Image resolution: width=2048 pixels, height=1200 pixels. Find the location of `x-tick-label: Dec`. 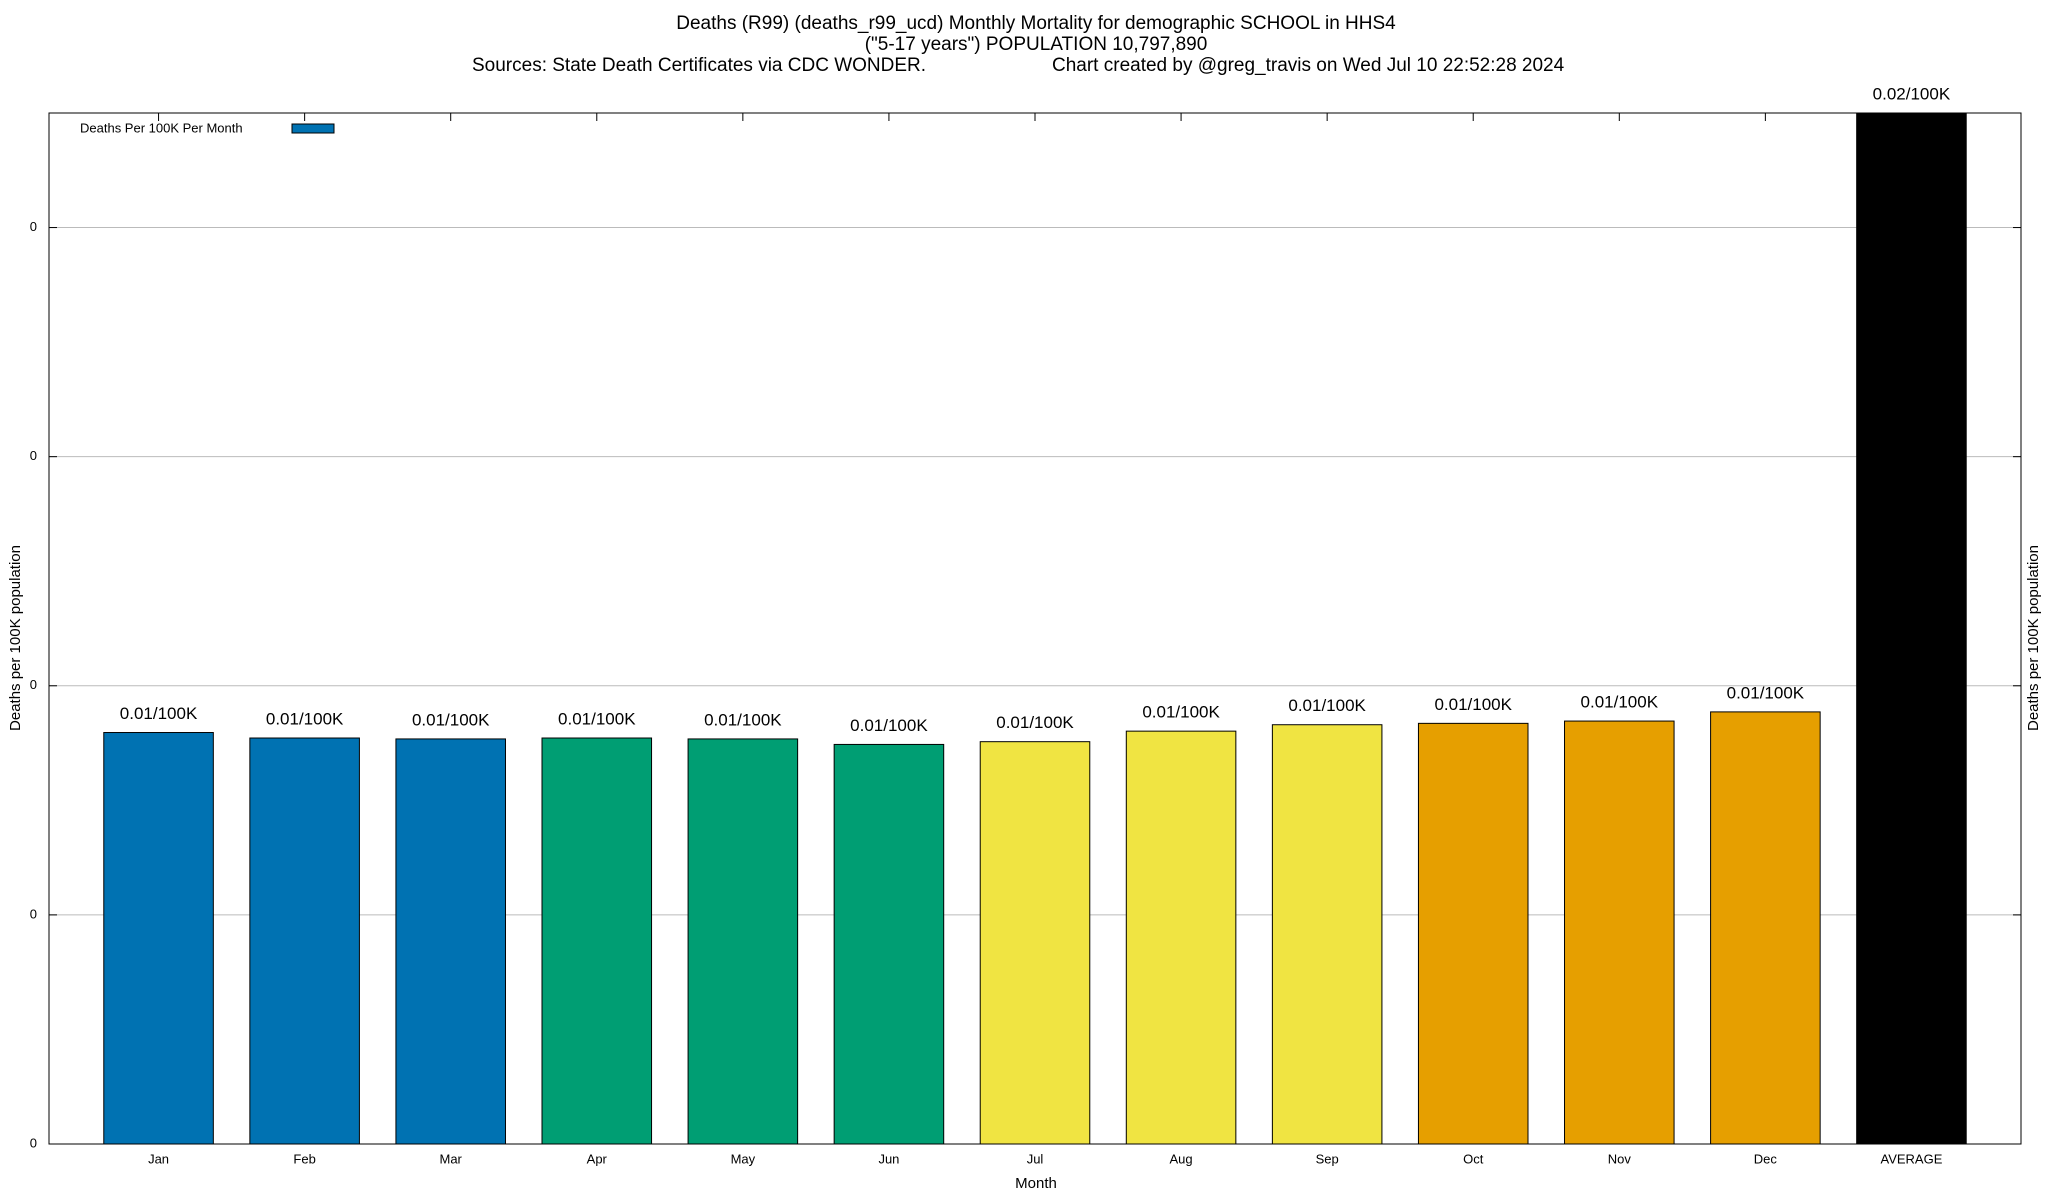

x-tick-label: Dec is located at coordinates (1766, 1158).